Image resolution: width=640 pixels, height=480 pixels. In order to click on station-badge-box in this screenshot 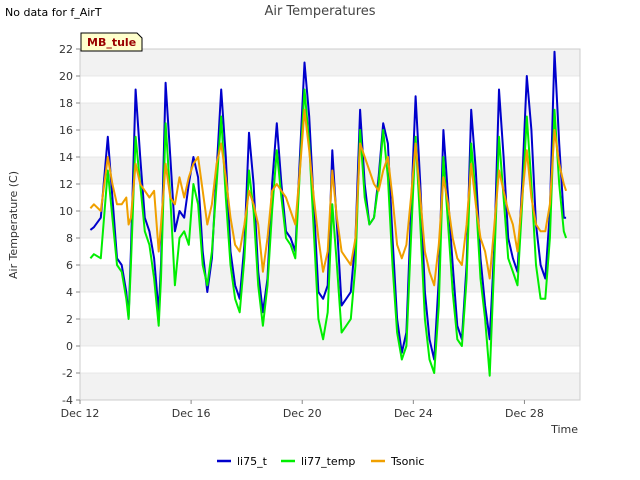, I will do `click(111, 42)`.